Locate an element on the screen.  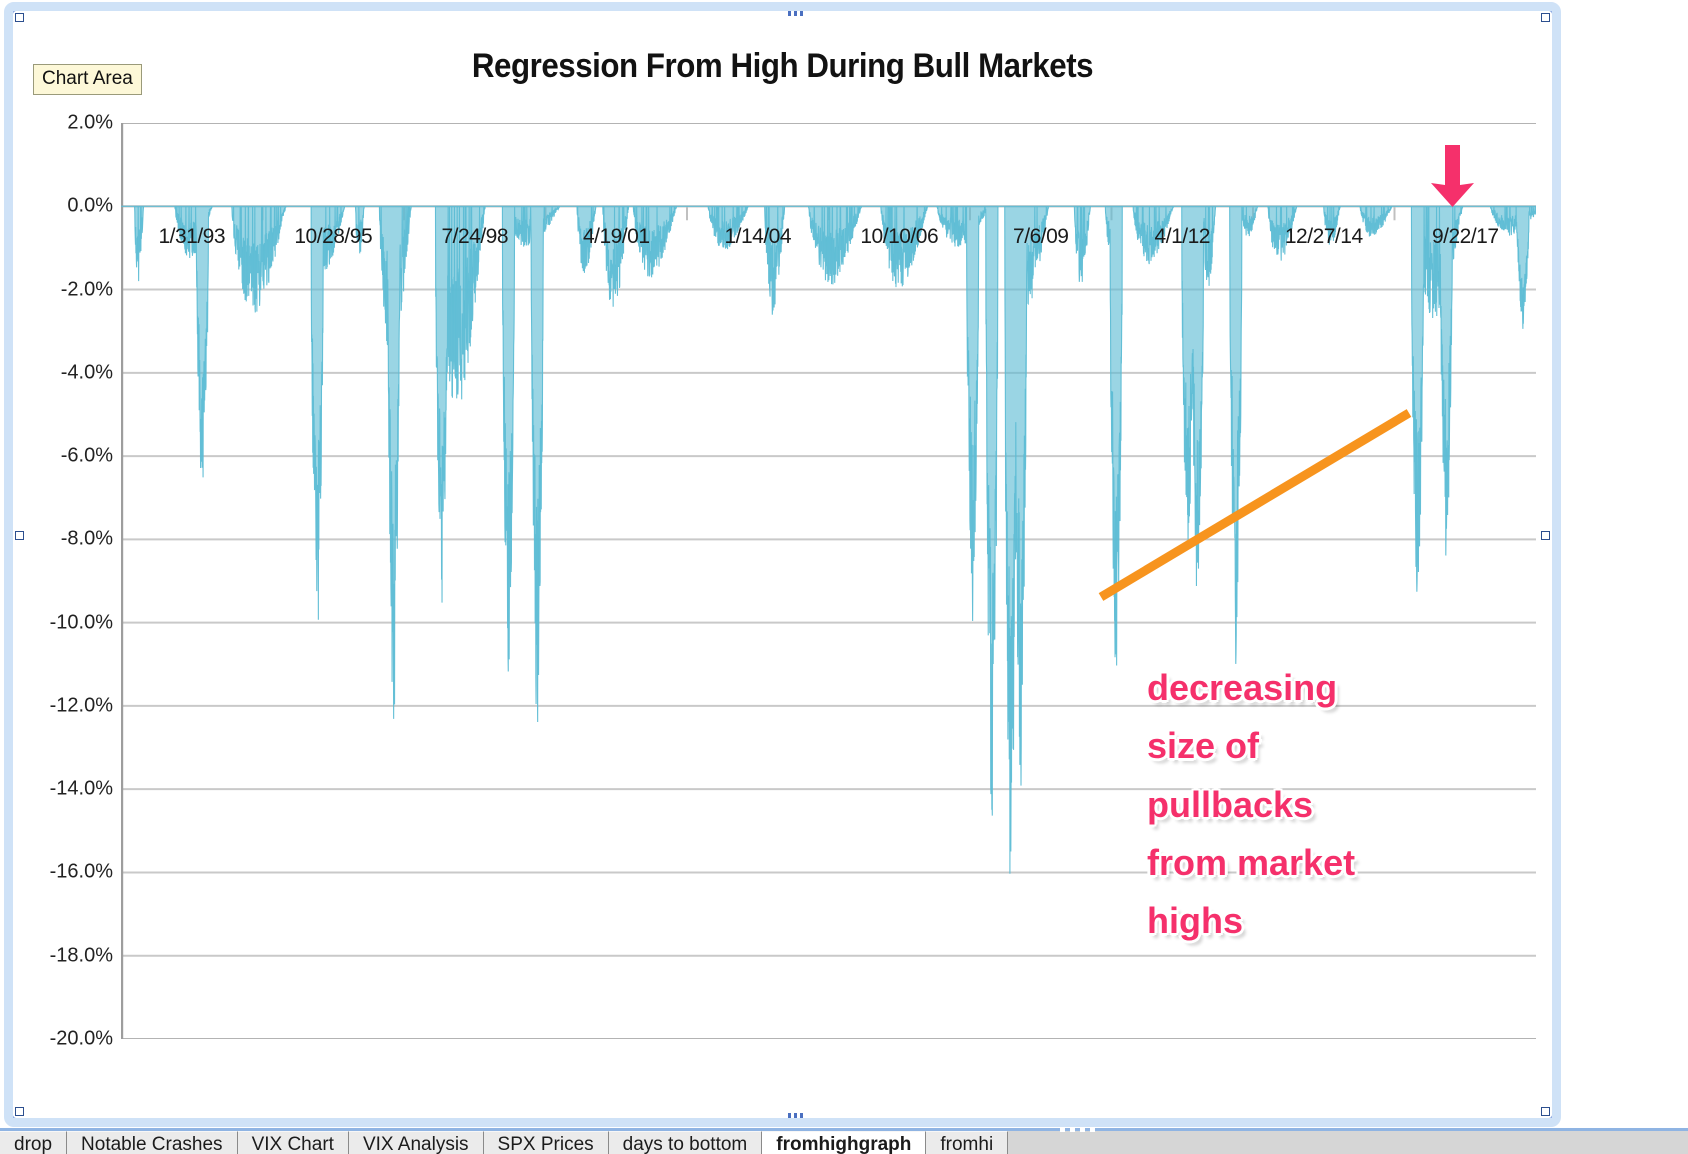
sheet-tab: fromhi is located at coordinates (967, 1142).